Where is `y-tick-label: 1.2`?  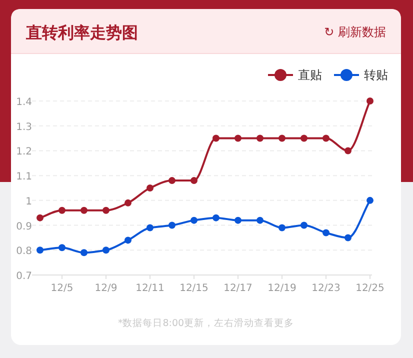 y-tick-label: 1.2 is located at coordinates (24, 152).